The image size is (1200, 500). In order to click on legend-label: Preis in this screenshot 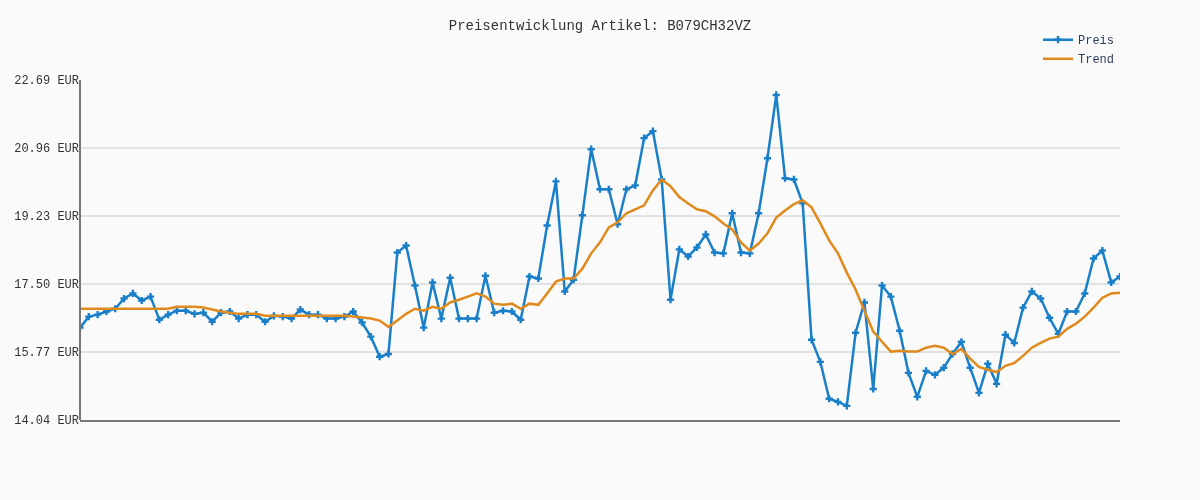, I will do `click(1096, 41)`.